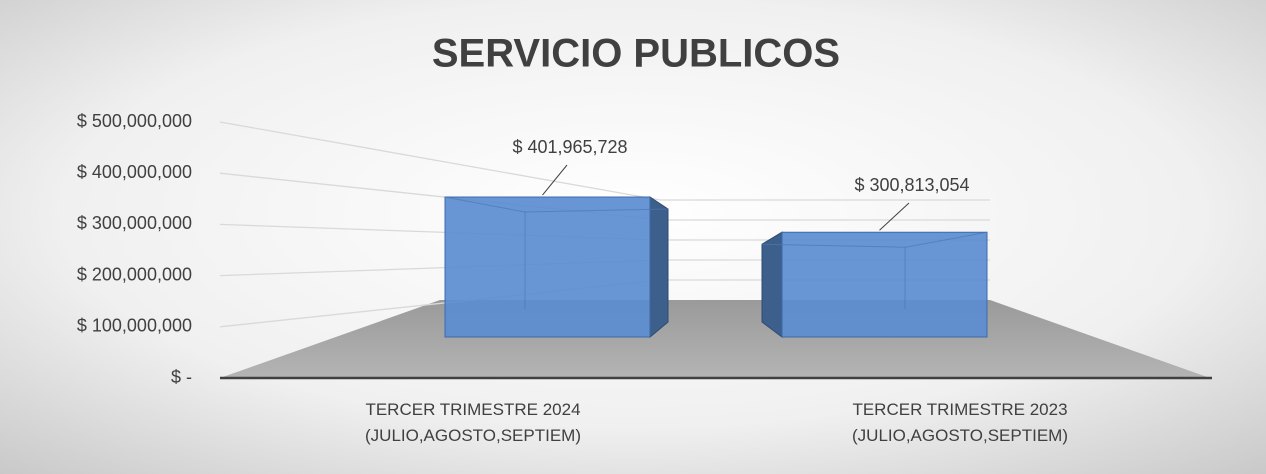  What do you see at coordinates (569, 147) in the screenshot?
I see `data-label: $ 401,965,728` at bounding box center [569, 147].